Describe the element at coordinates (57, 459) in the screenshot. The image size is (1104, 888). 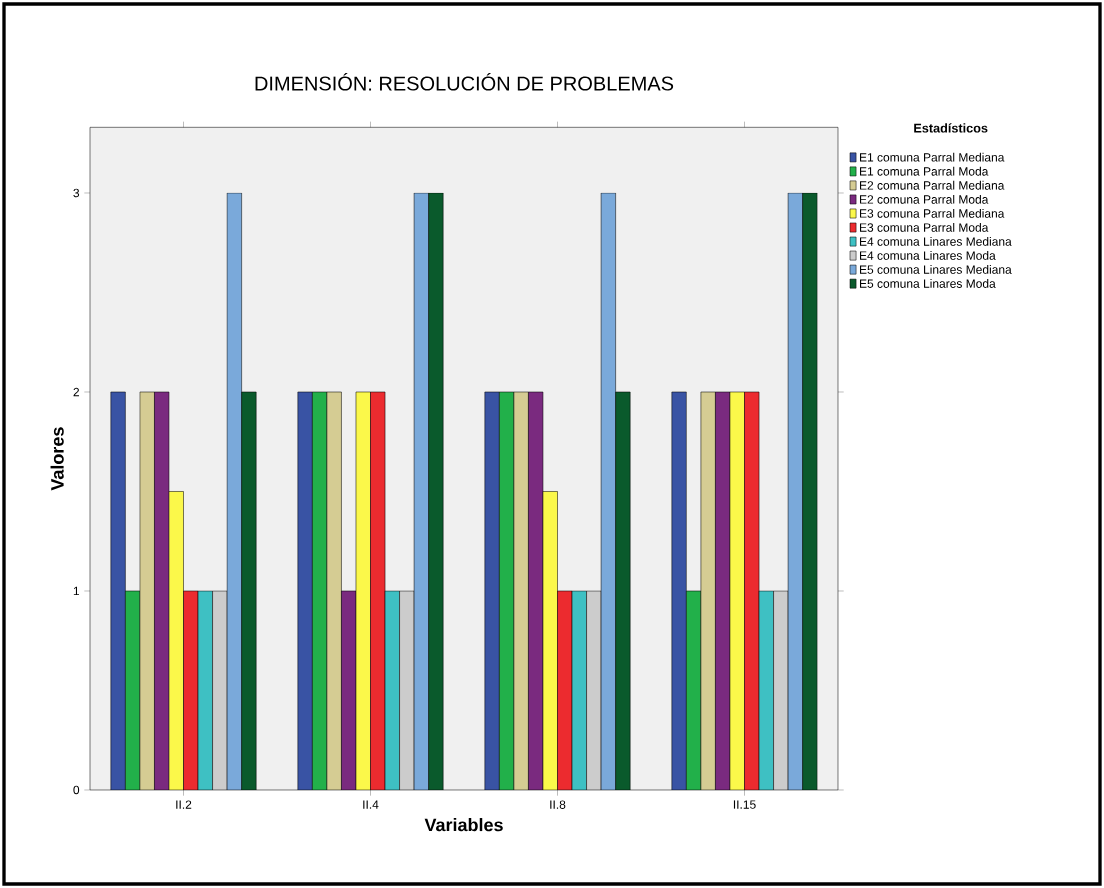
I see `y-axis-title: Valores` at that location.